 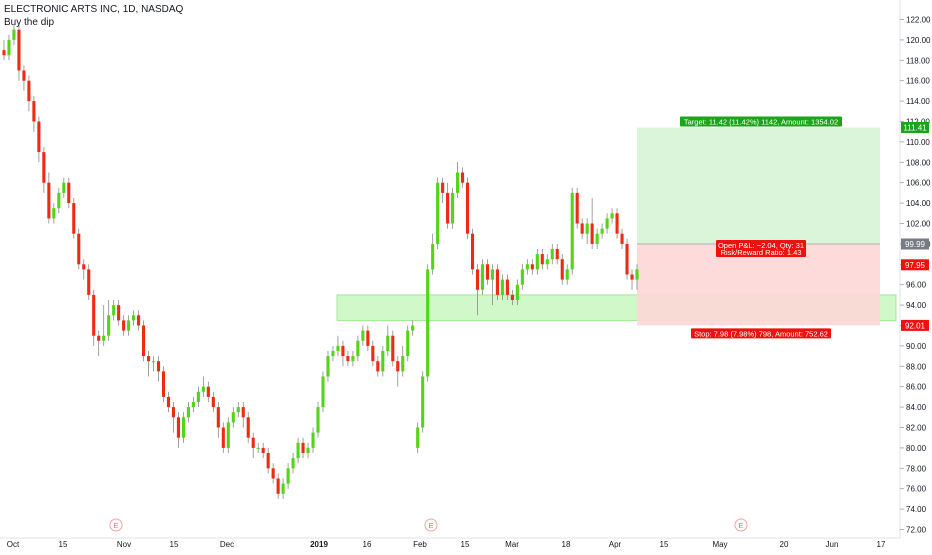 I want to click on time-tick-label: Jun, so click(x=832, y=544).